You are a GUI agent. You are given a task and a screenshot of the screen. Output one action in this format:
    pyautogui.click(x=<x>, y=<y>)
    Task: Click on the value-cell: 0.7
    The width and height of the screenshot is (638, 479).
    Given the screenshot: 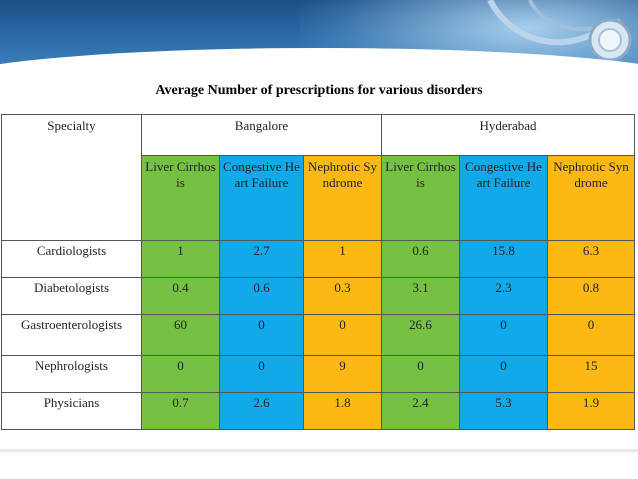 What is the action you would take?
    pyautogui.click(x=180, y=411)
    